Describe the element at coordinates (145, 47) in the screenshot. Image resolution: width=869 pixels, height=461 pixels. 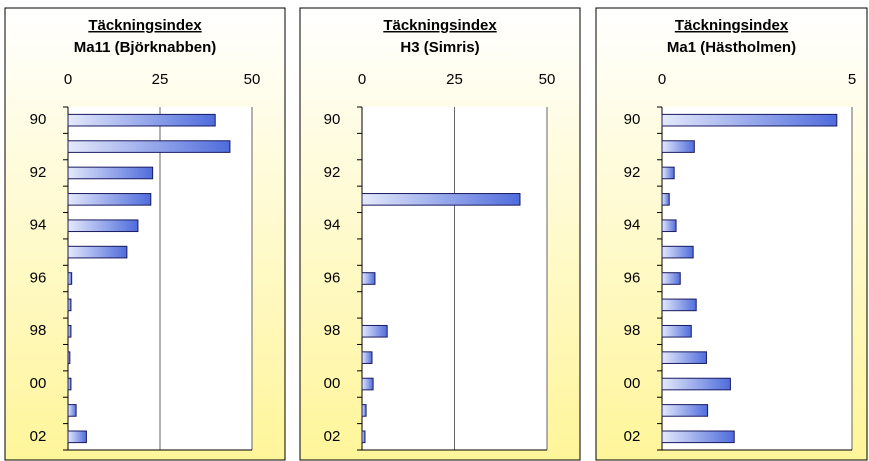
I see `chart-subtitle: Ma11 (Björknabben)` at that location.